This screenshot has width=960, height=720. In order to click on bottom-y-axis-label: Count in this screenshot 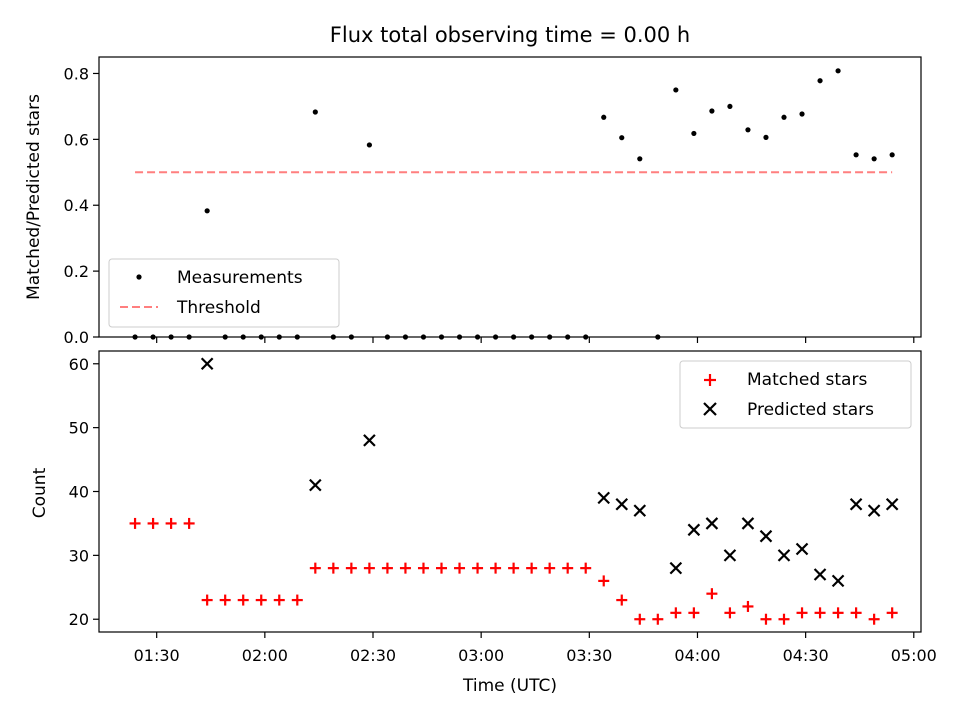, I will do `click(40, 492)`.